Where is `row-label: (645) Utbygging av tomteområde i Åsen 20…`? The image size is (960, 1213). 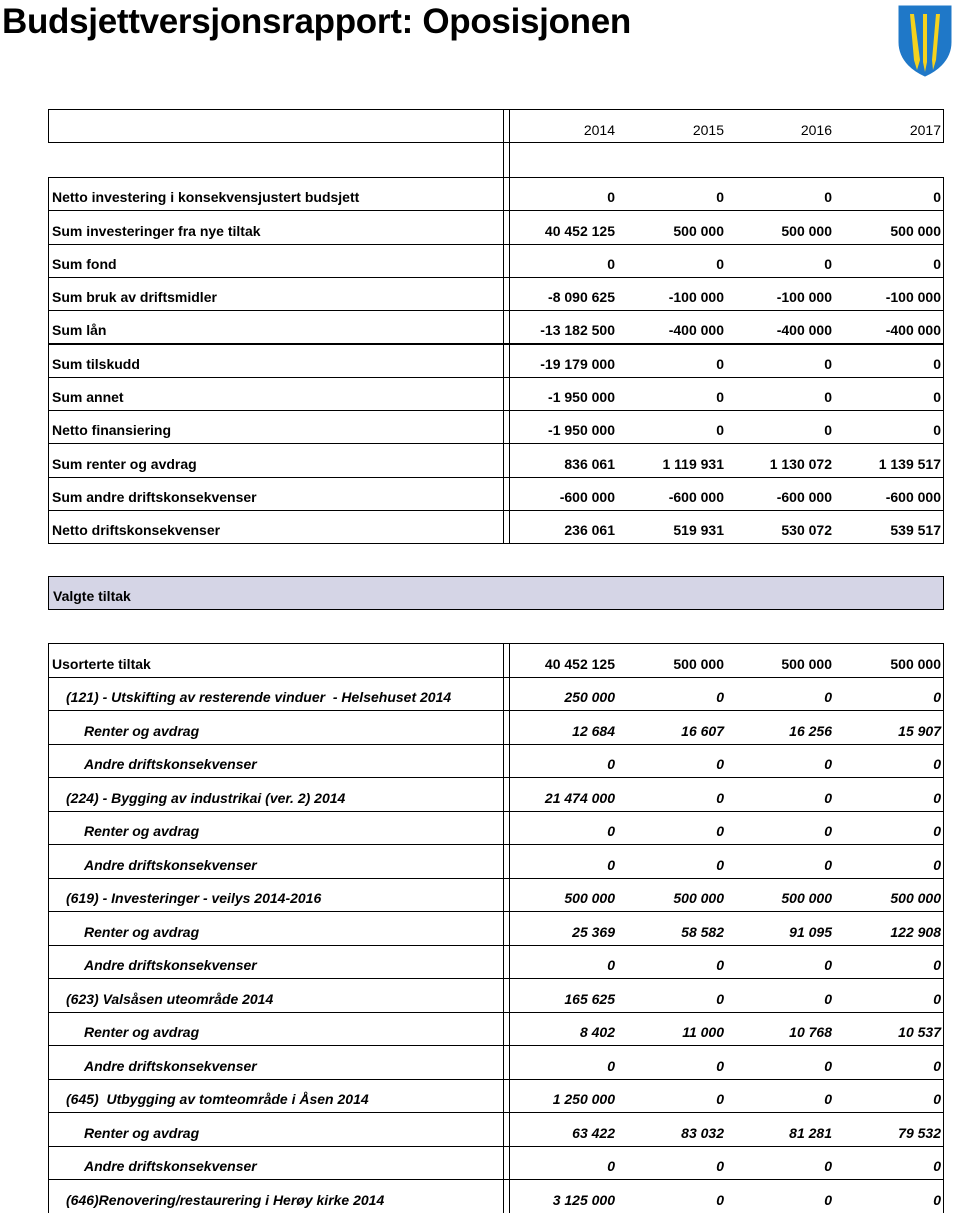 row-label: (645) Utbygging av tomteområde i Åsen 20… is located at coordinates (217, 1099).